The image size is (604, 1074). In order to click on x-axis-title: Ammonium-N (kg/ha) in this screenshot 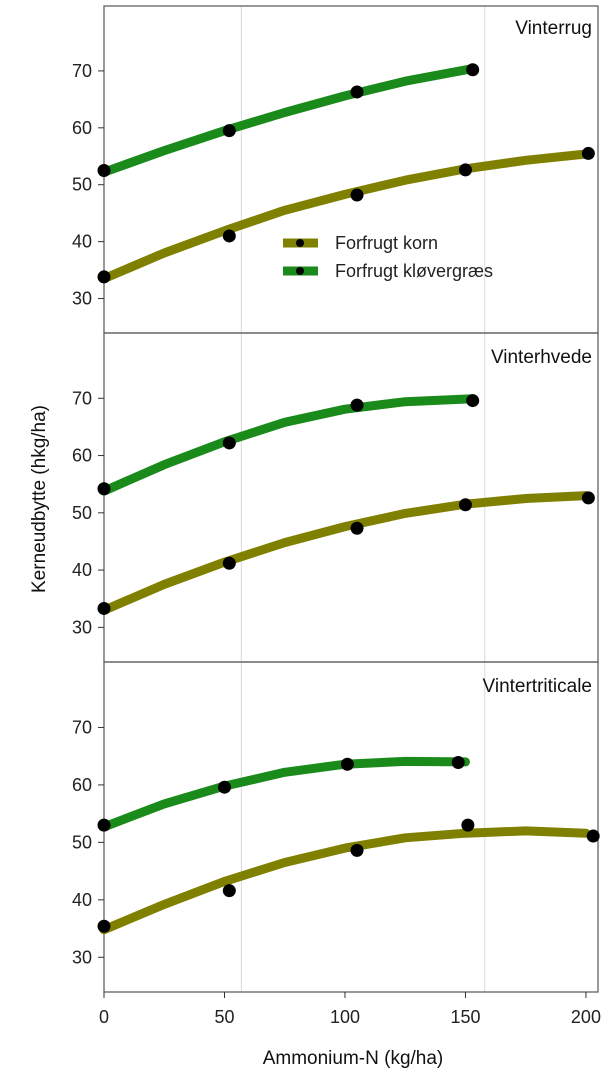, I will do `click(353, 1058)`.